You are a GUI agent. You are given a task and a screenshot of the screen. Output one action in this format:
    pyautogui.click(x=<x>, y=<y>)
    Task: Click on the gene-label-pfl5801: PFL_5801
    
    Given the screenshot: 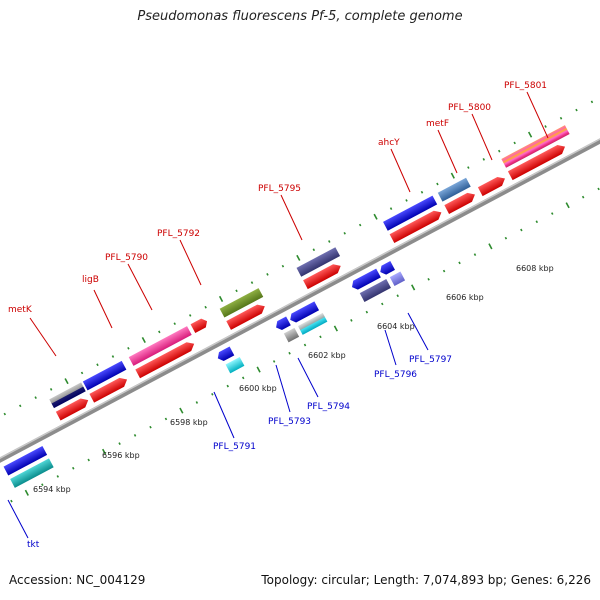 What is the action you would take?
    pyautogui.click(x=525, y=86)
    